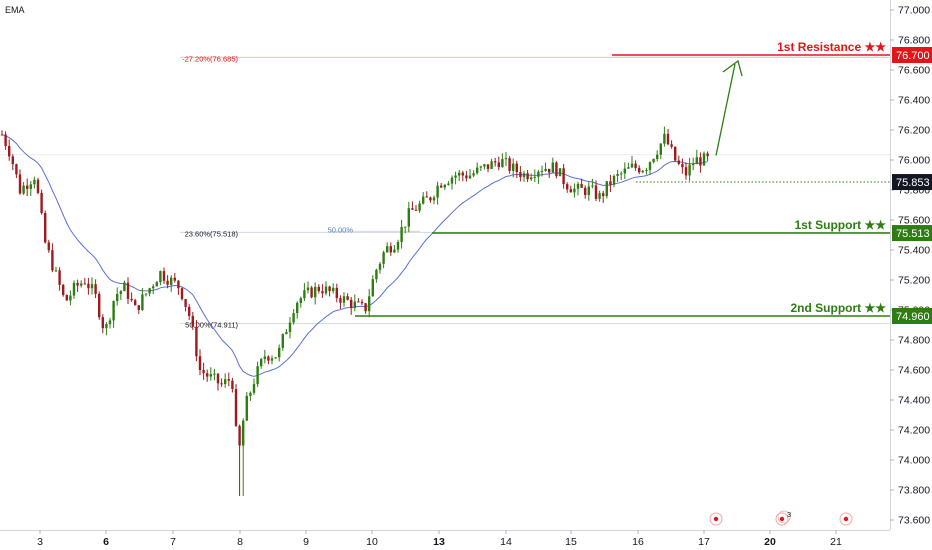 The width and height of the screenshot is (932, 550). I want to click on y-tick: 76.000, so click(910, 161).